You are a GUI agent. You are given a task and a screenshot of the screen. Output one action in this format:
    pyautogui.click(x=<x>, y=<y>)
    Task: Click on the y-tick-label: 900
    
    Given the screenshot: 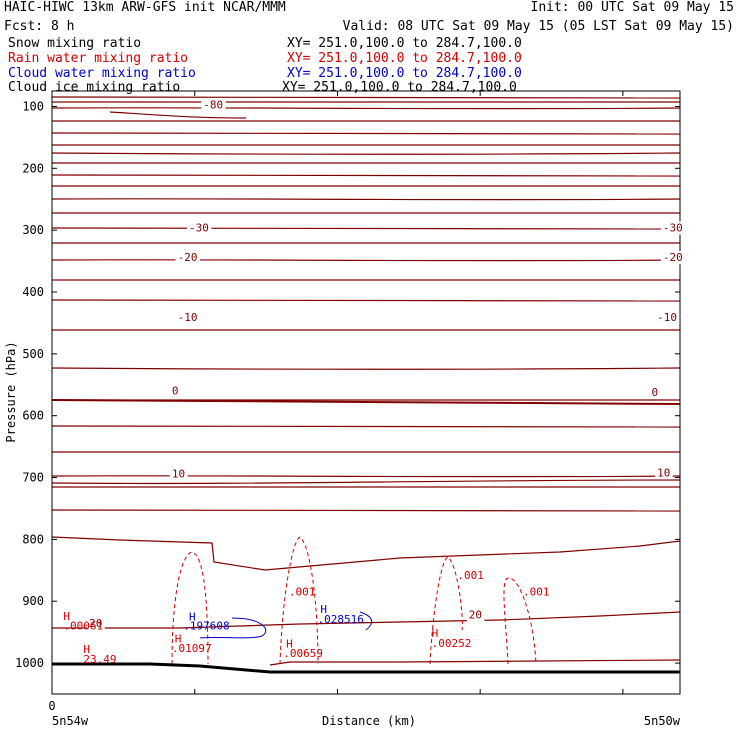 What is the action you would take?
    pyautogui.click(x=33, y=601)
    